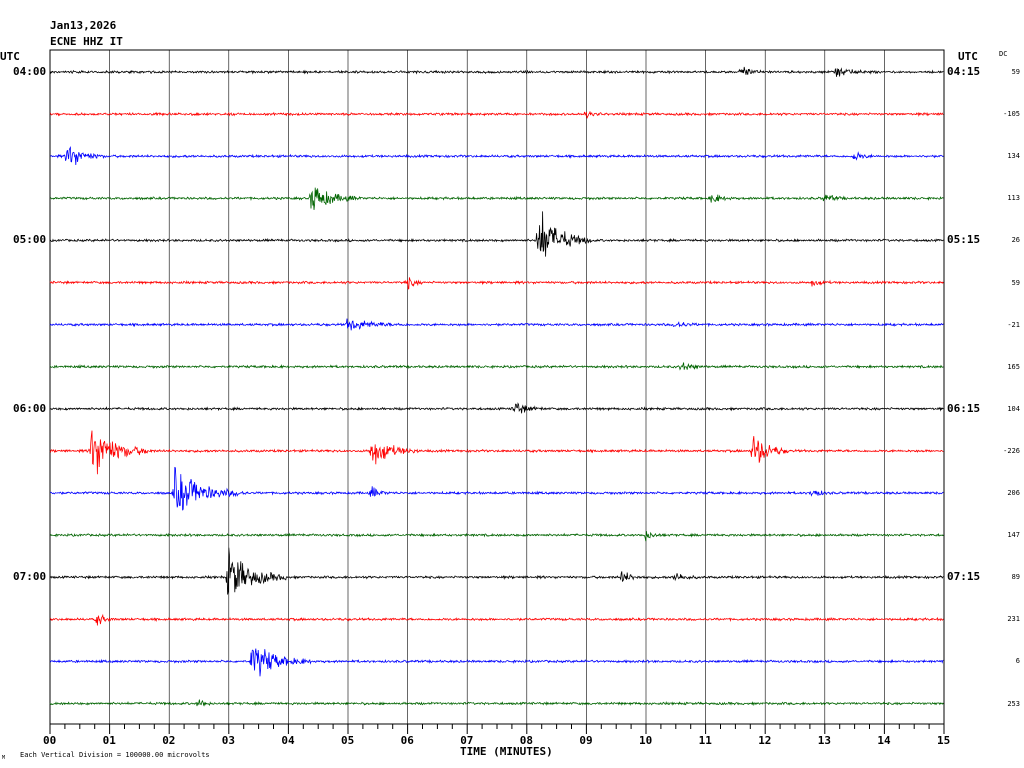 The width and height of the screenshot is (1024, 768). I want to click on x-tick-label: 06, so click(407, 740).